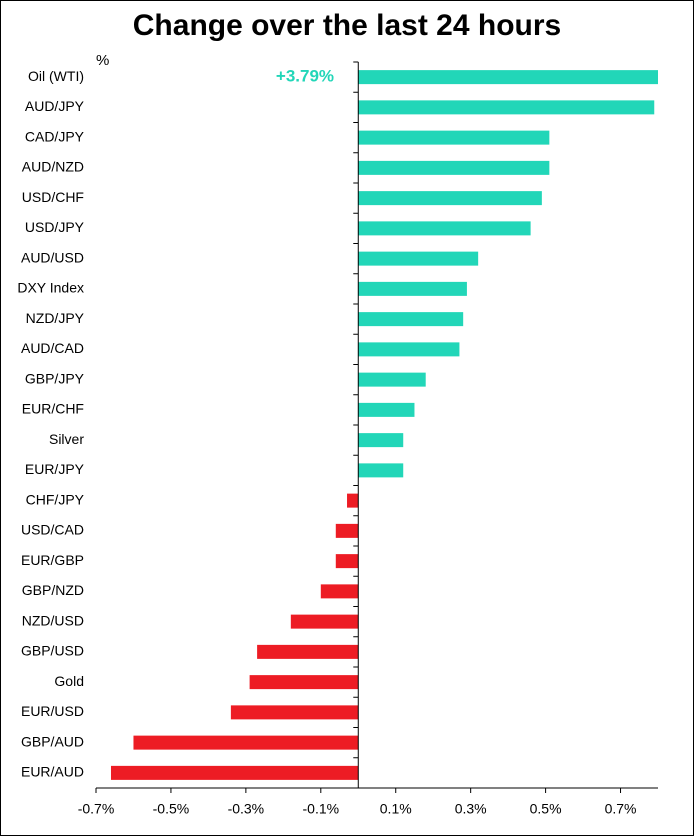 The height and width of the screenshot is (836, 694). Describe the element at coordinates (52, 348) in the screenshot. I see `y-tick-label: AUD/CAD` at that location.